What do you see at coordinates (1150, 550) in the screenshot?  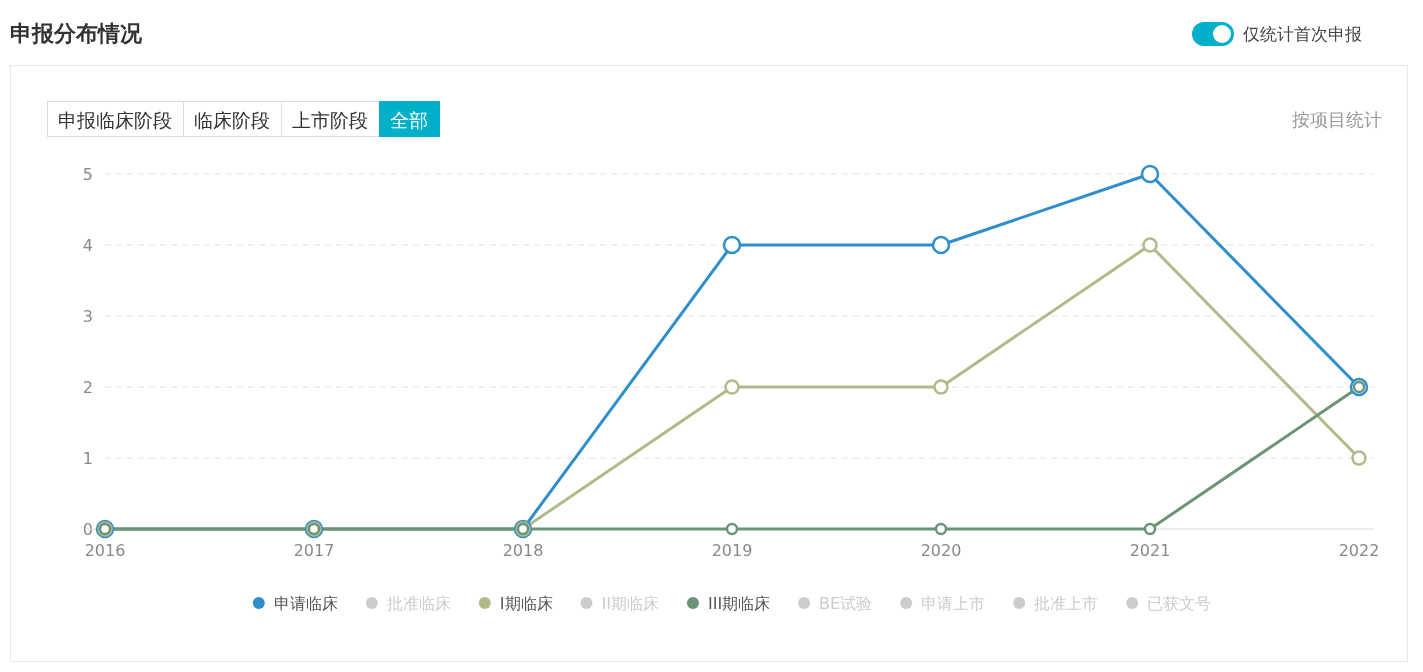 I see `x-tick-label: 2021` at bounding box center [1150, 550].